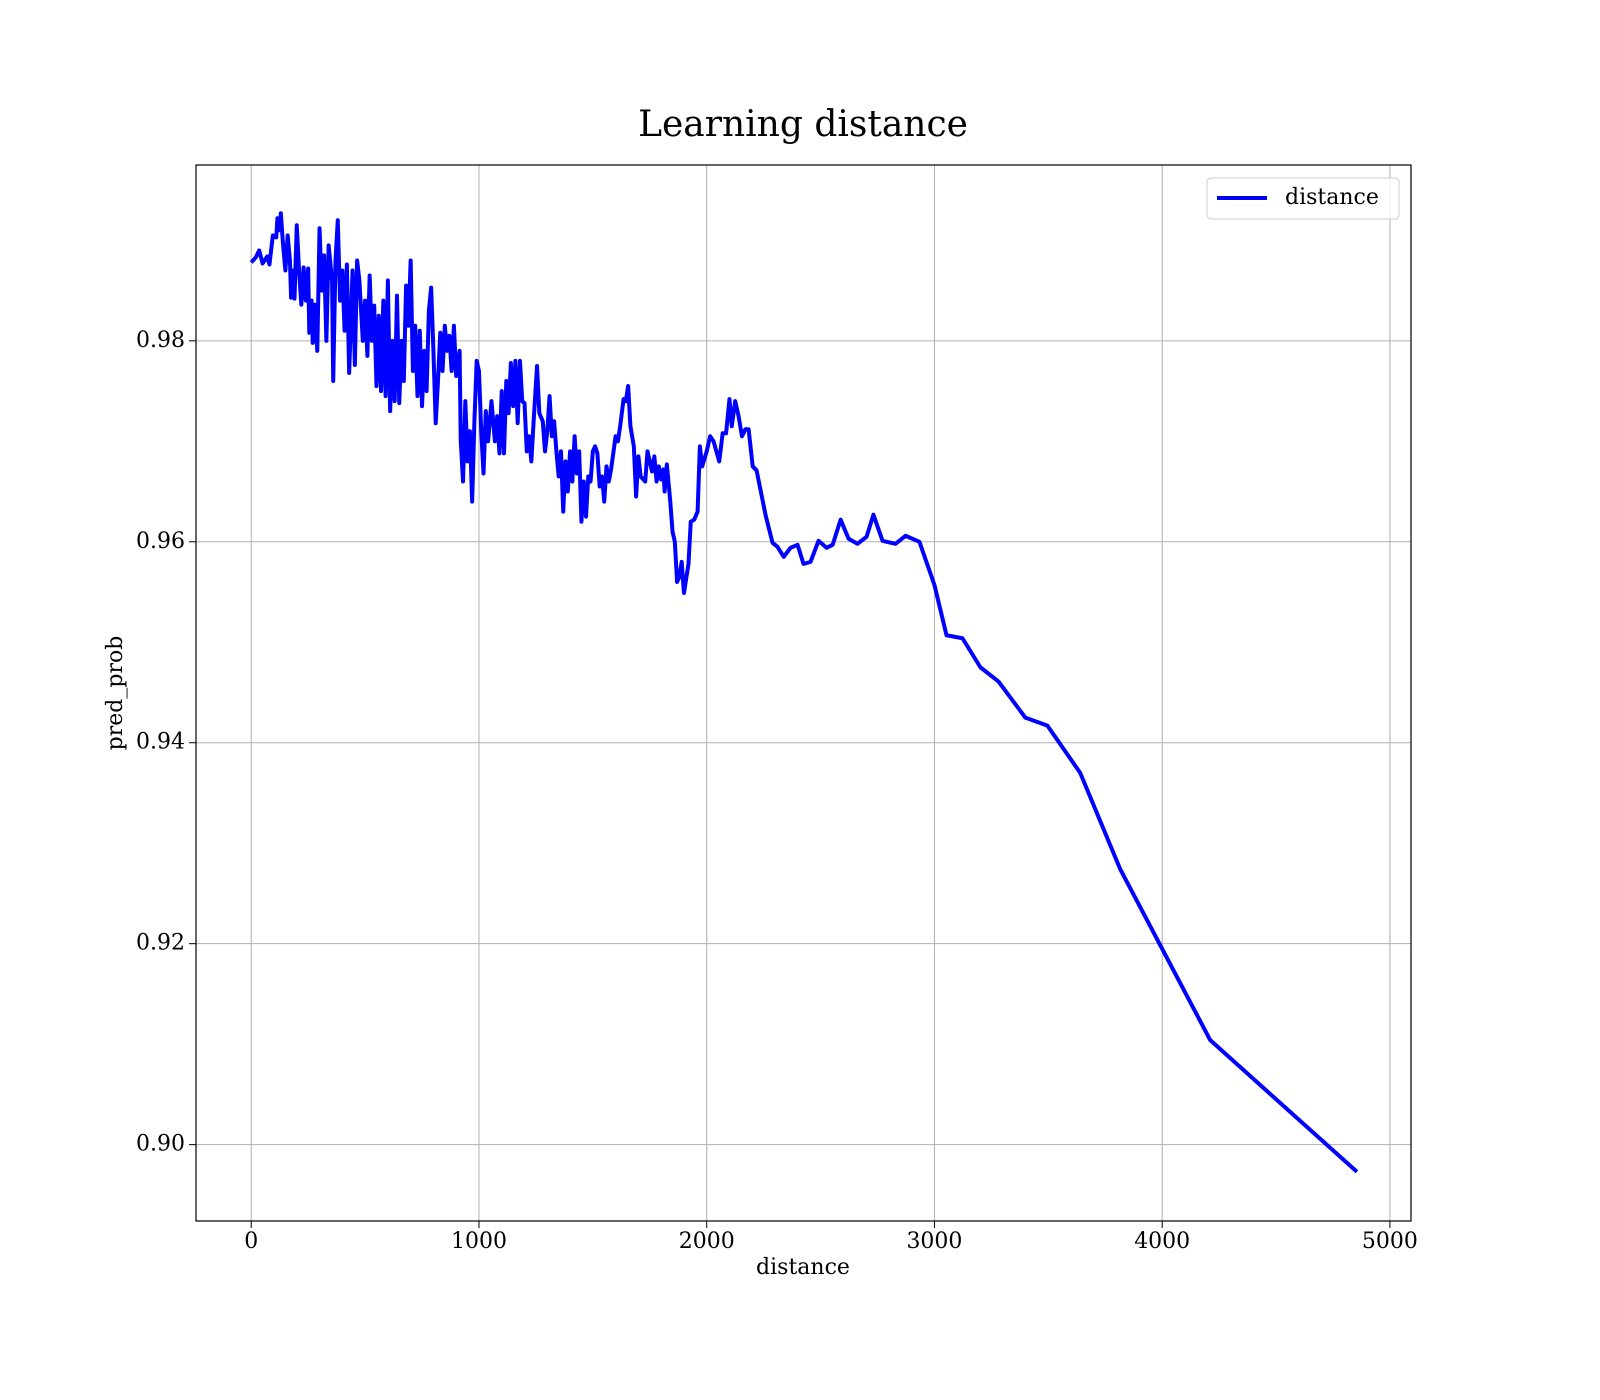 The height and width of the screenshot is (1400, 1600). I want to click on y-tick-label: 0.96, so click(160, 541).